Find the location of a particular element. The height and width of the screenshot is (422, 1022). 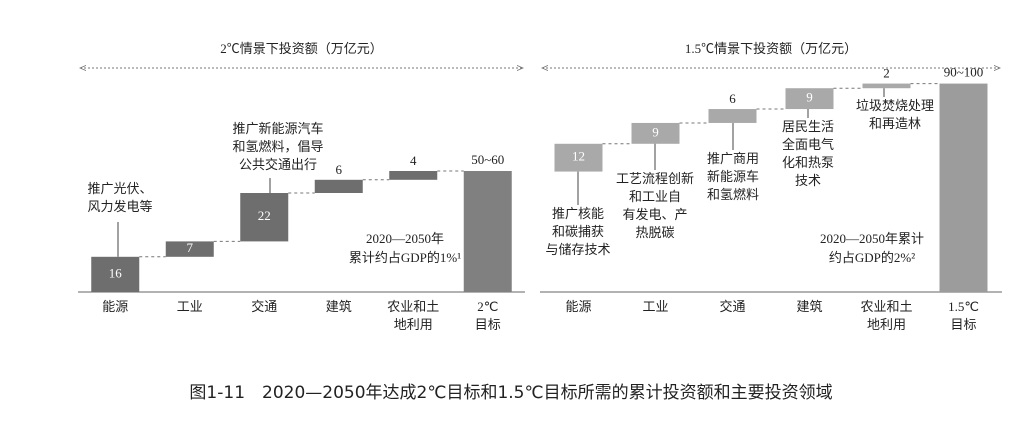

annotation: 和氢燃料，倡导 is located at coordinates (277, 146).